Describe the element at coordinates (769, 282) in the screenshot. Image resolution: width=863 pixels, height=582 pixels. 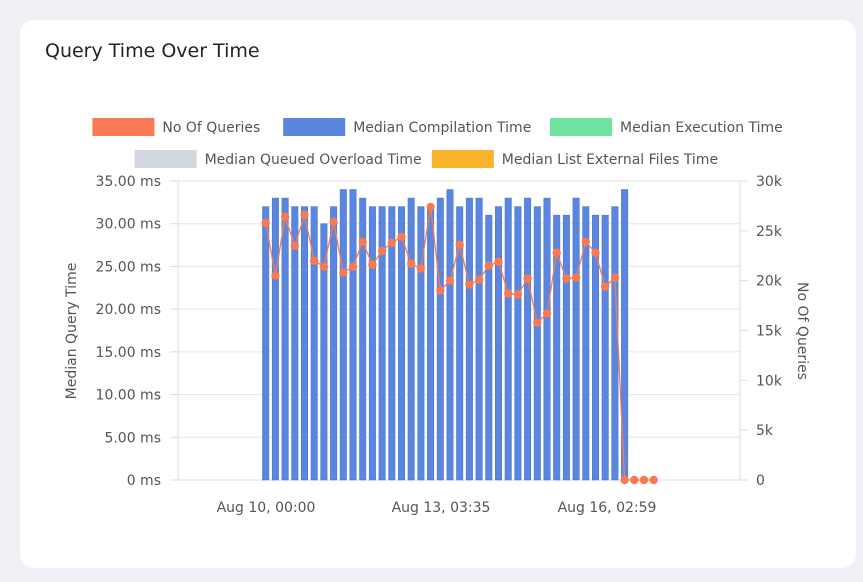
I see `right-tick-label: 20k` at that location.